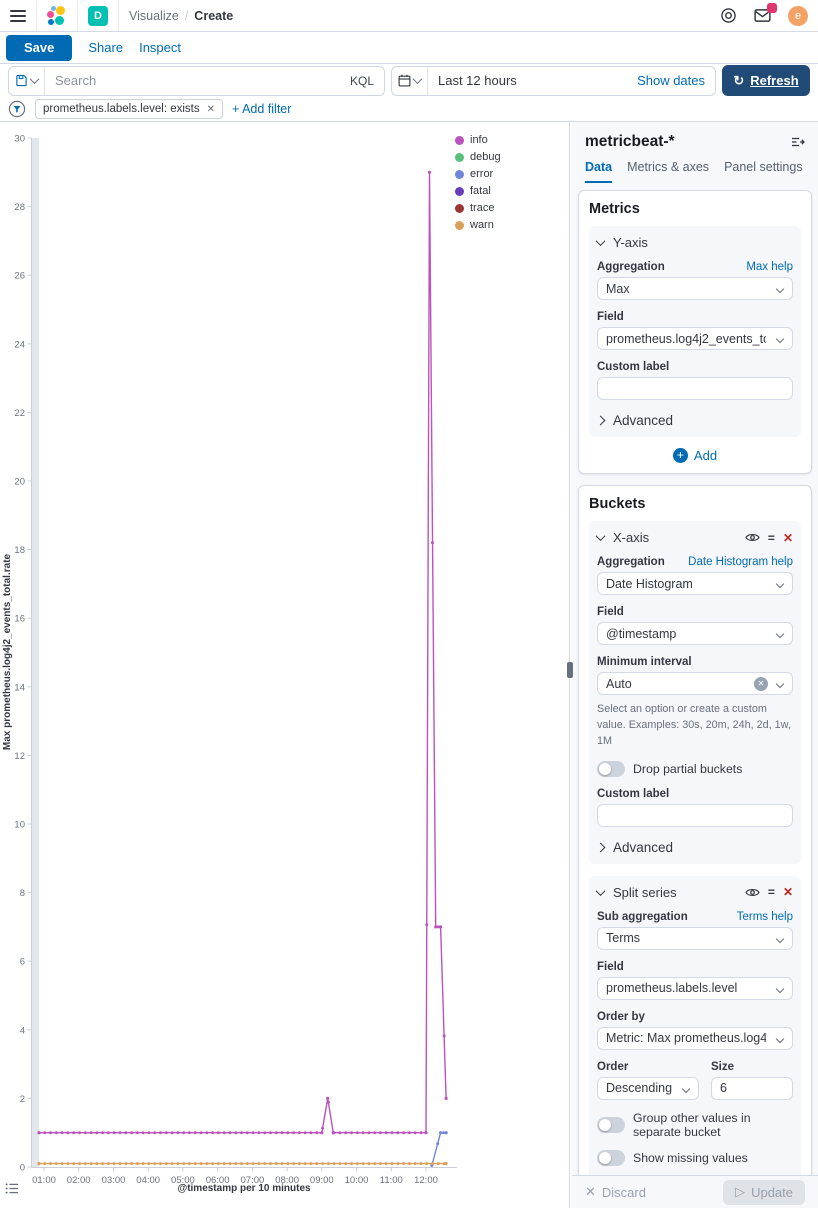  Describe the element at coordinates (183, 1180) in the screenshot. I see `svg-text: 05:00` at that location.